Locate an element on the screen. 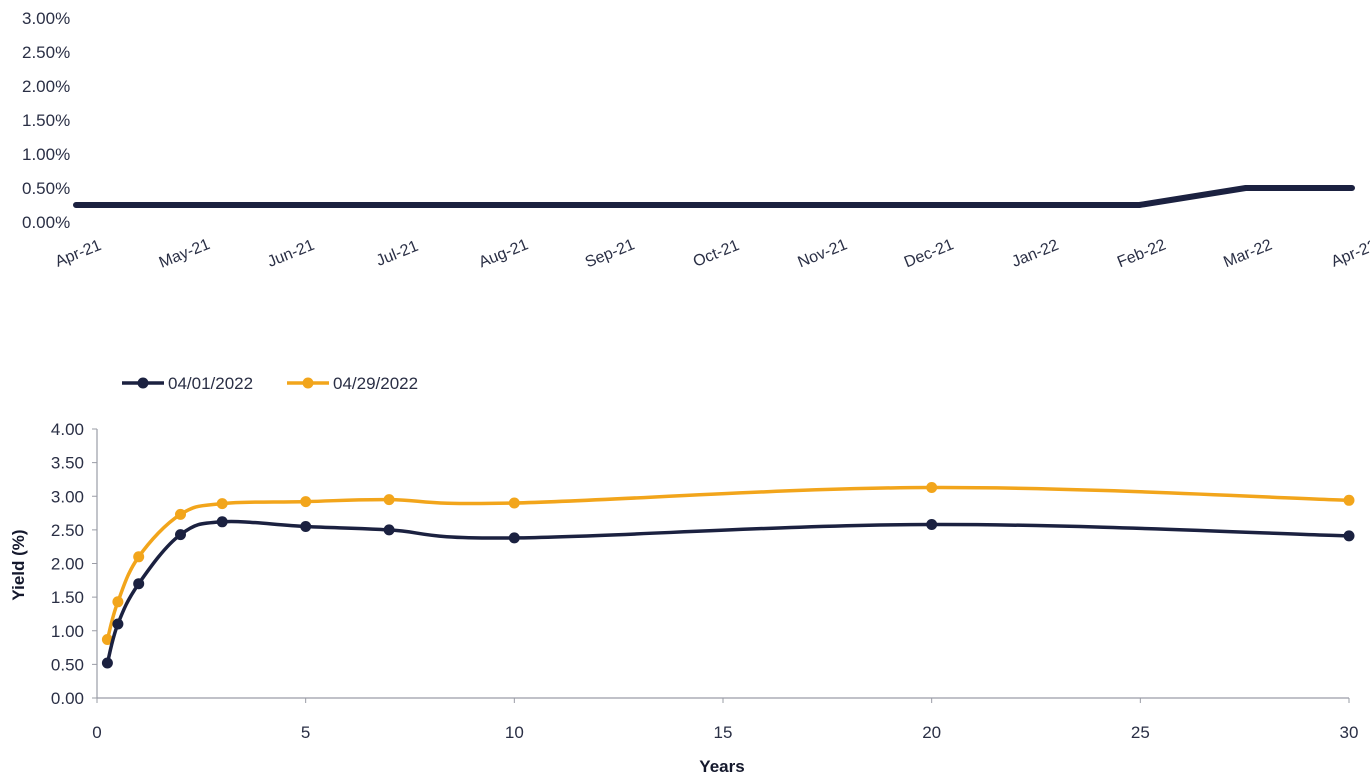 The height and width of the screenshot is (778, 1370). top-x-tick-label: May-21 is located at coordinates (185, 254).